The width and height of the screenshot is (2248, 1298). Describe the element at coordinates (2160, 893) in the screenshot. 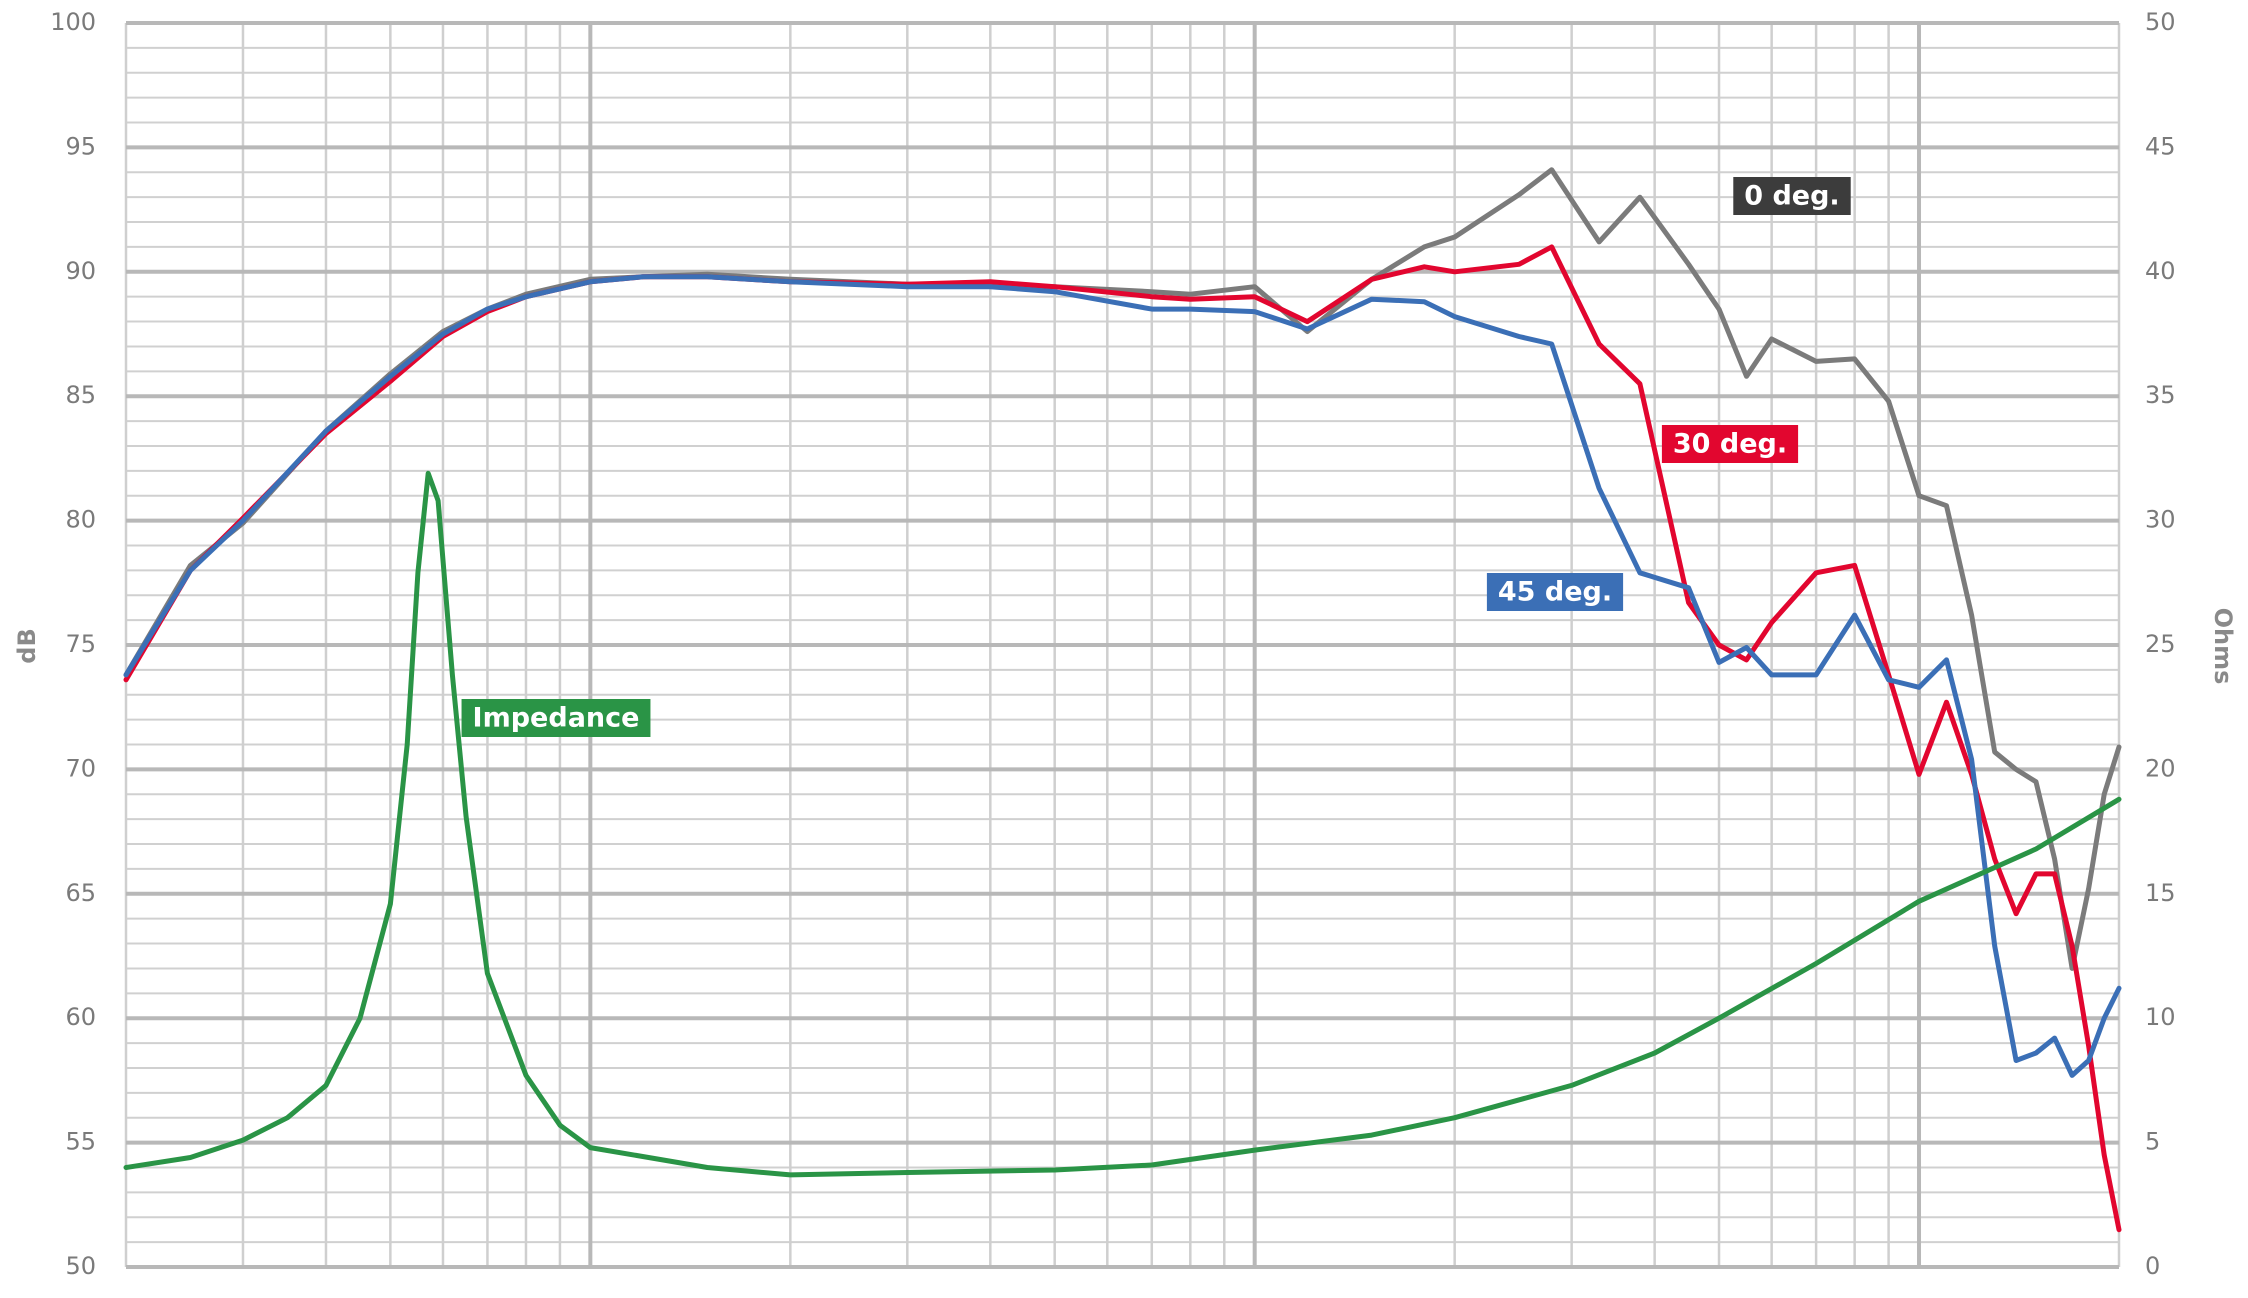

I see `y2-tick-label: 15` at that location.